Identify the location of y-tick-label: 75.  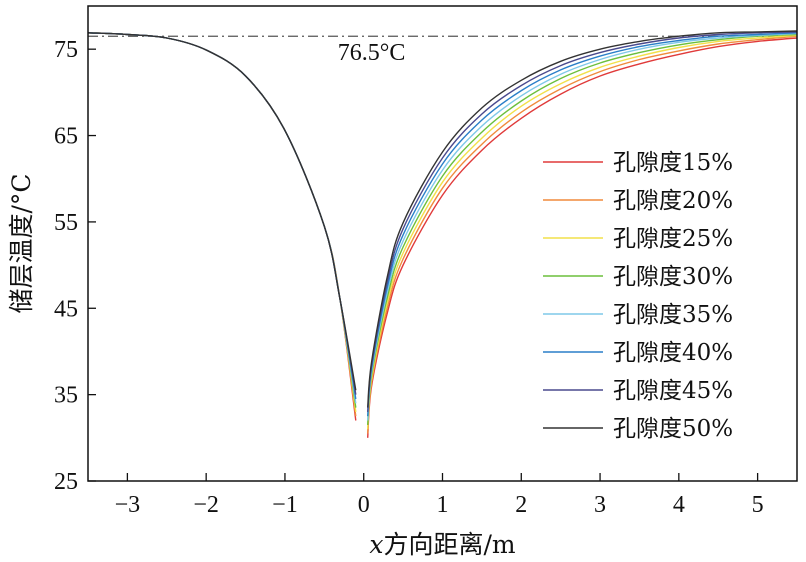
(66, 50).